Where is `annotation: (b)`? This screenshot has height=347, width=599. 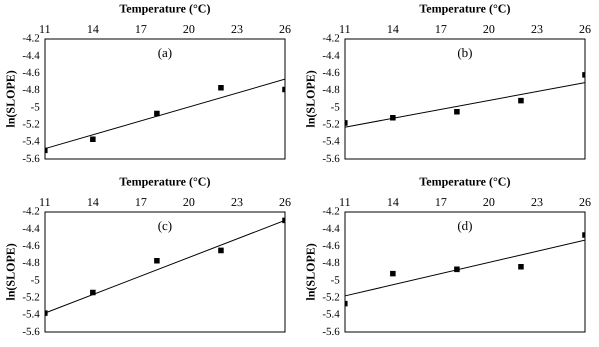
annotation: (b) is located at coordinates (464, 52).